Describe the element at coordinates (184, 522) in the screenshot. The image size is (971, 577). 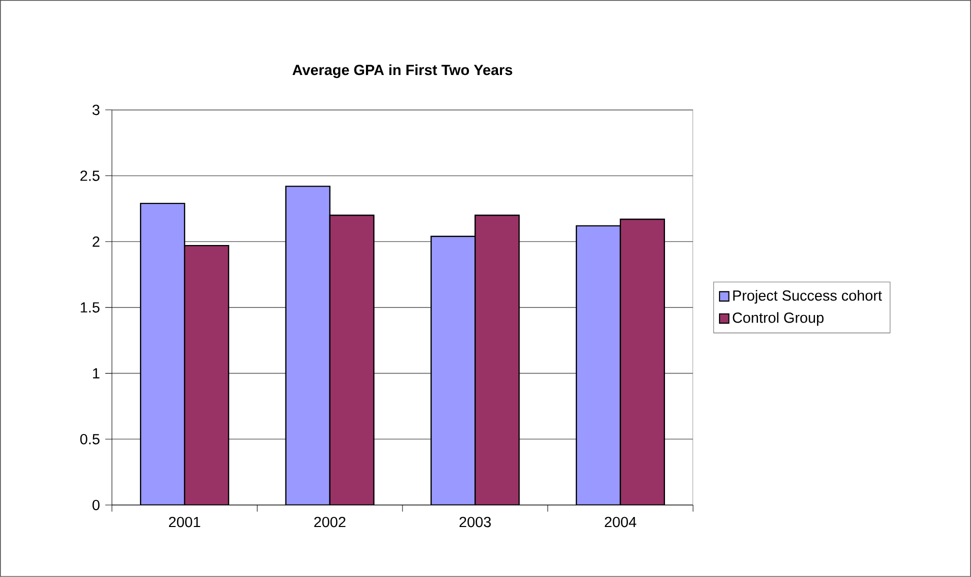
I see `x-tick-label: 2001` at that location.